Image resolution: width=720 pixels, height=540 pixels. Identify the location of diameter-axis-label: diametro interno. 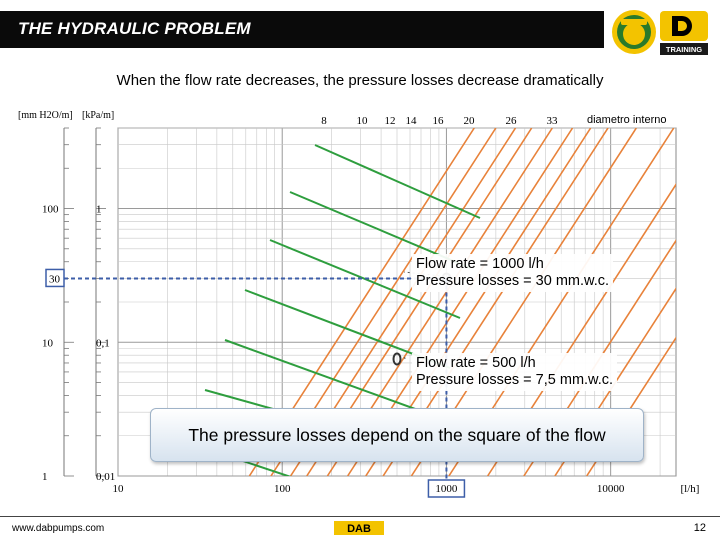
(627, 120).